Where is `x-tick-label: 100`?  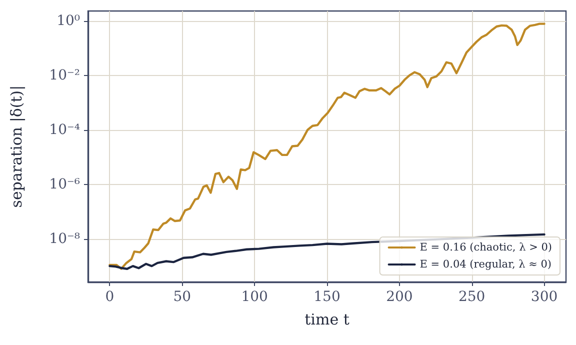
x-tick-label: 100 is located at coordinates (254, 297).